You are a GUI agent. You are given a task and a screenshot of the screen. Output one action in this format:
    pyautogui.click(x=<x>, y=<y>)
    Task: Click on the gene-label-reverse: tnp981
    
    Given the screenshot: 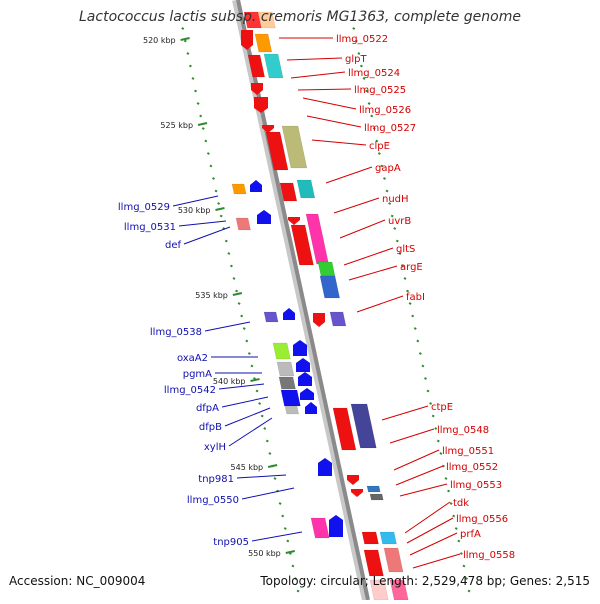 What is the action you would take?
    pyautogui.click(x=216, y=479)
    